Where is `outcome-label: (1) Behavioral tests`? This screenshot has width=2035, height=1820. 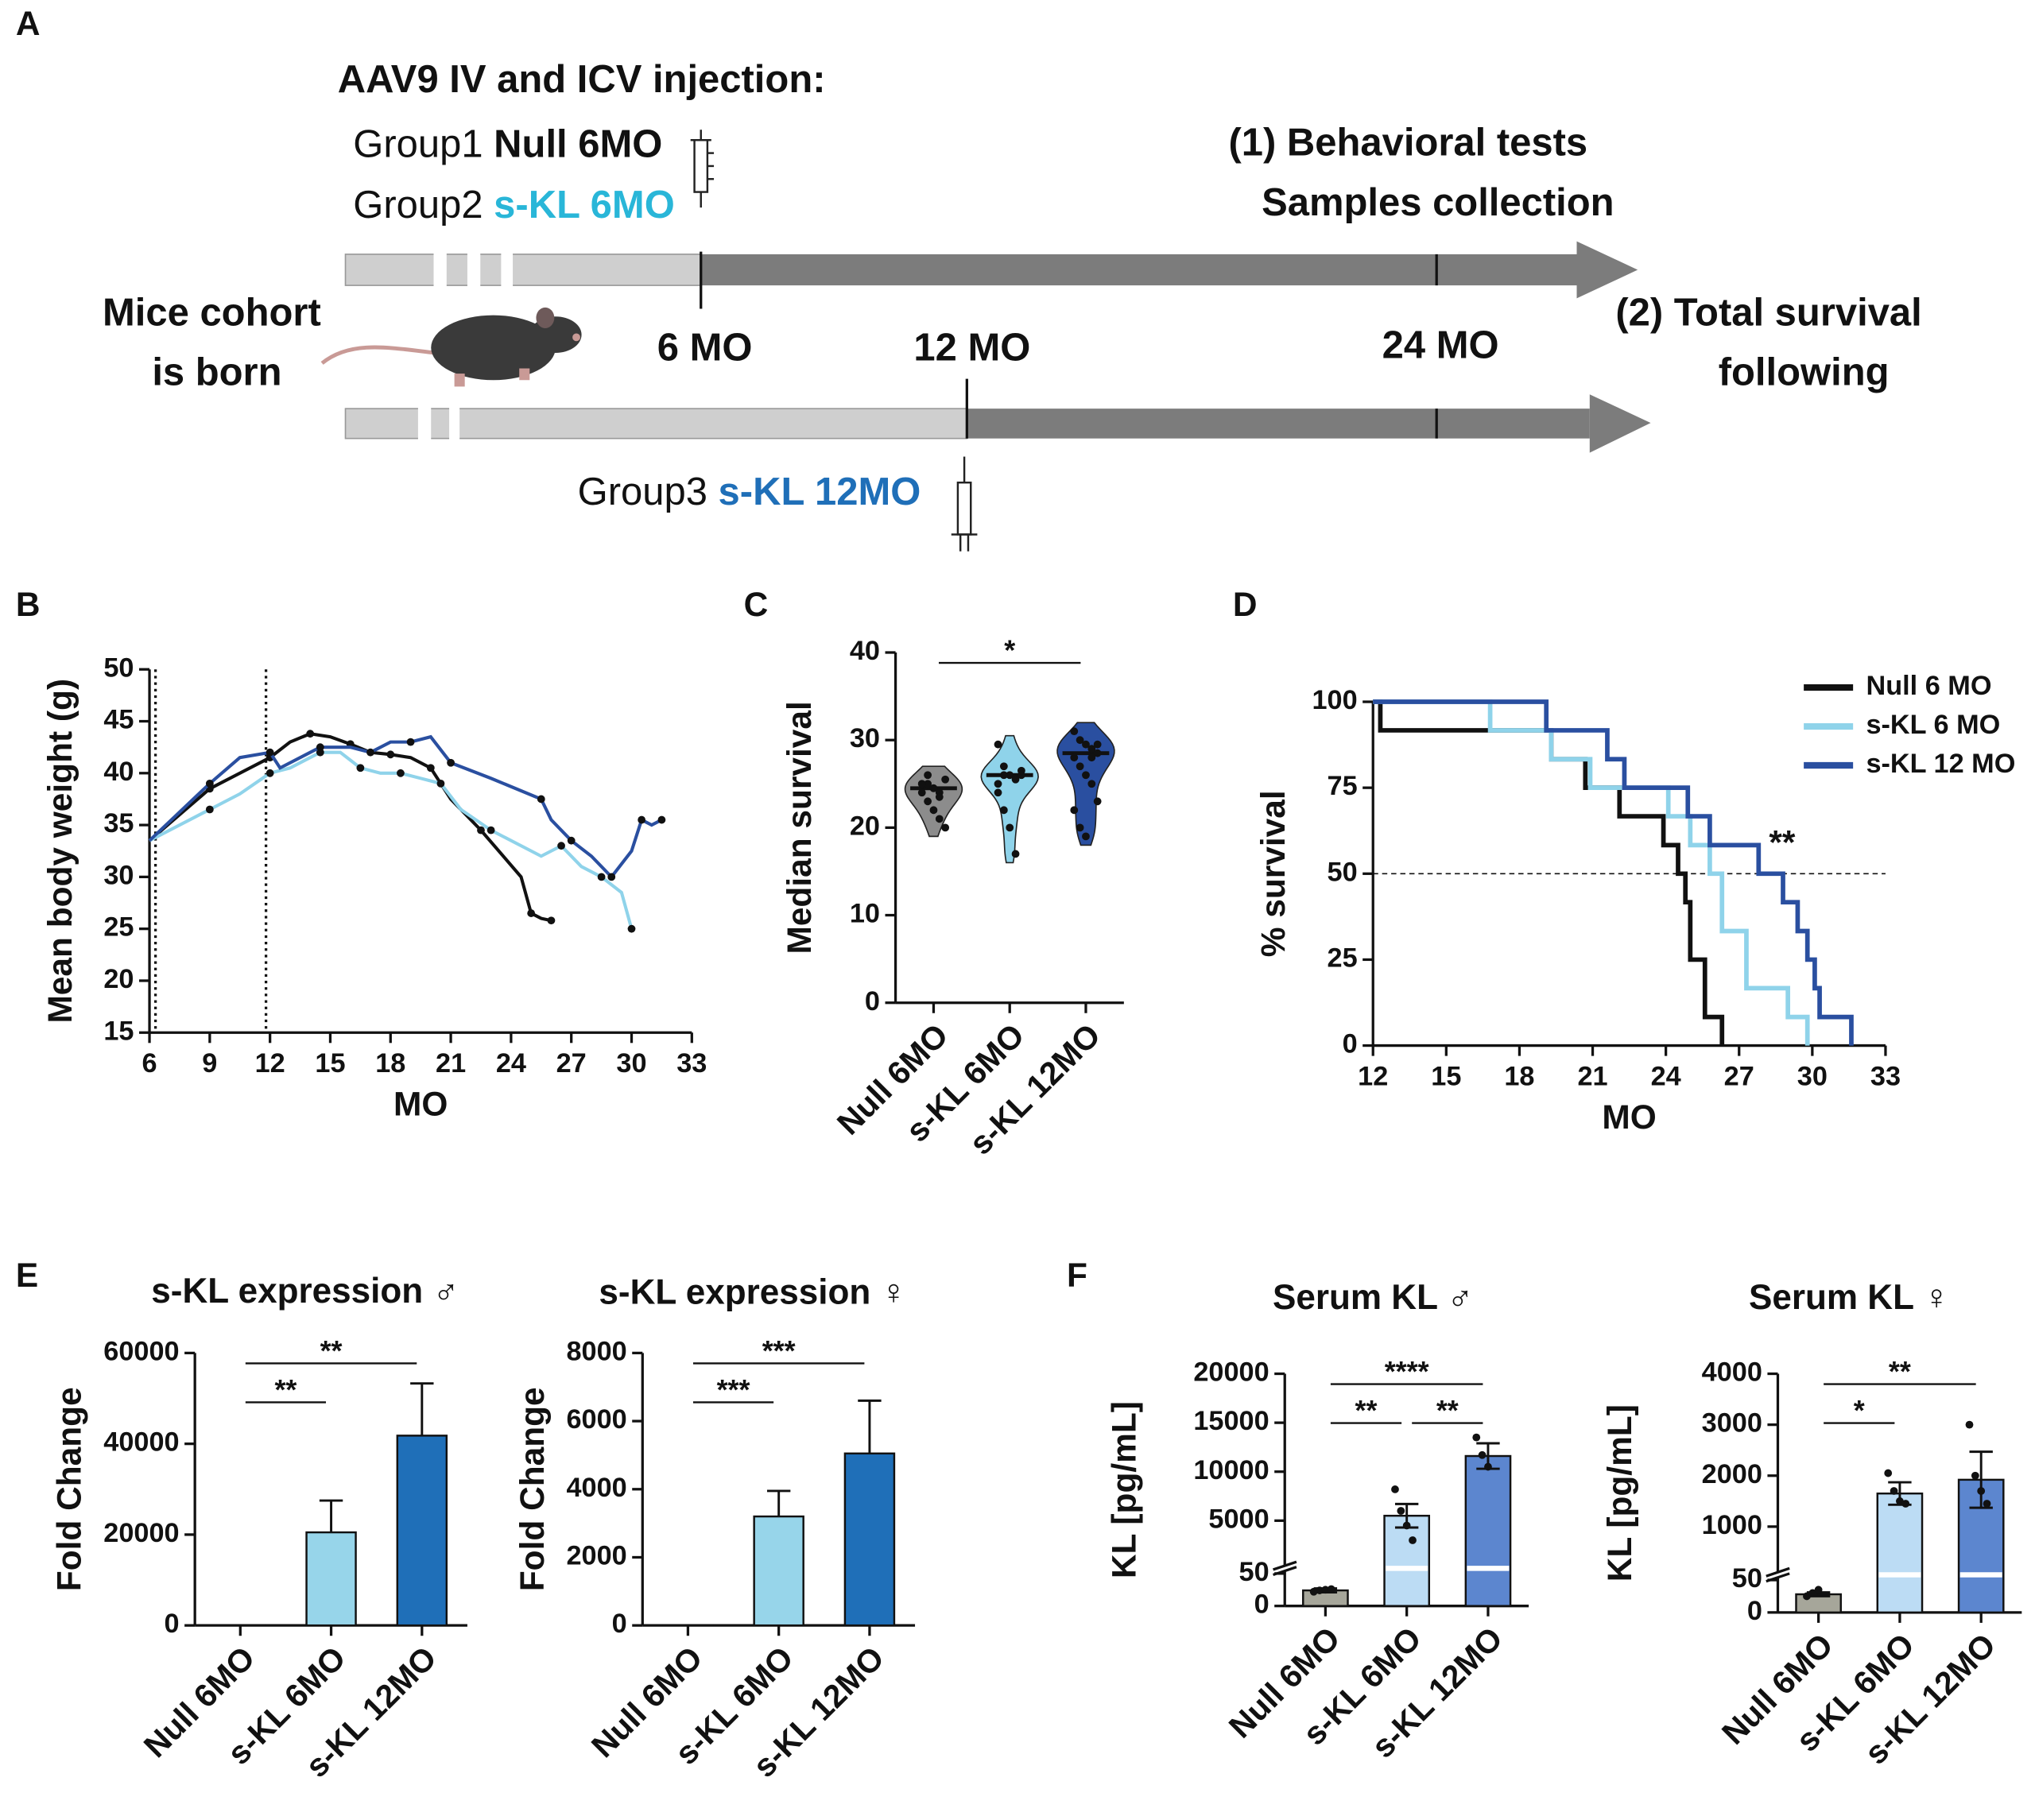 outcome-label: (1) Behavioral tests is located at coordinates (1407, 143).